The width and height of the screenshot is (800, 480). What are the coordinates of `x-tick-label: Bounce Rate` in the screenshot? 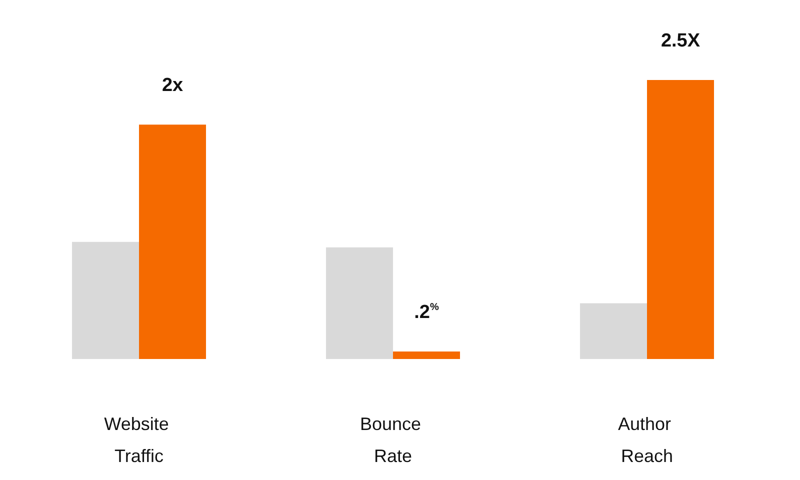 It's located at (393, 440).